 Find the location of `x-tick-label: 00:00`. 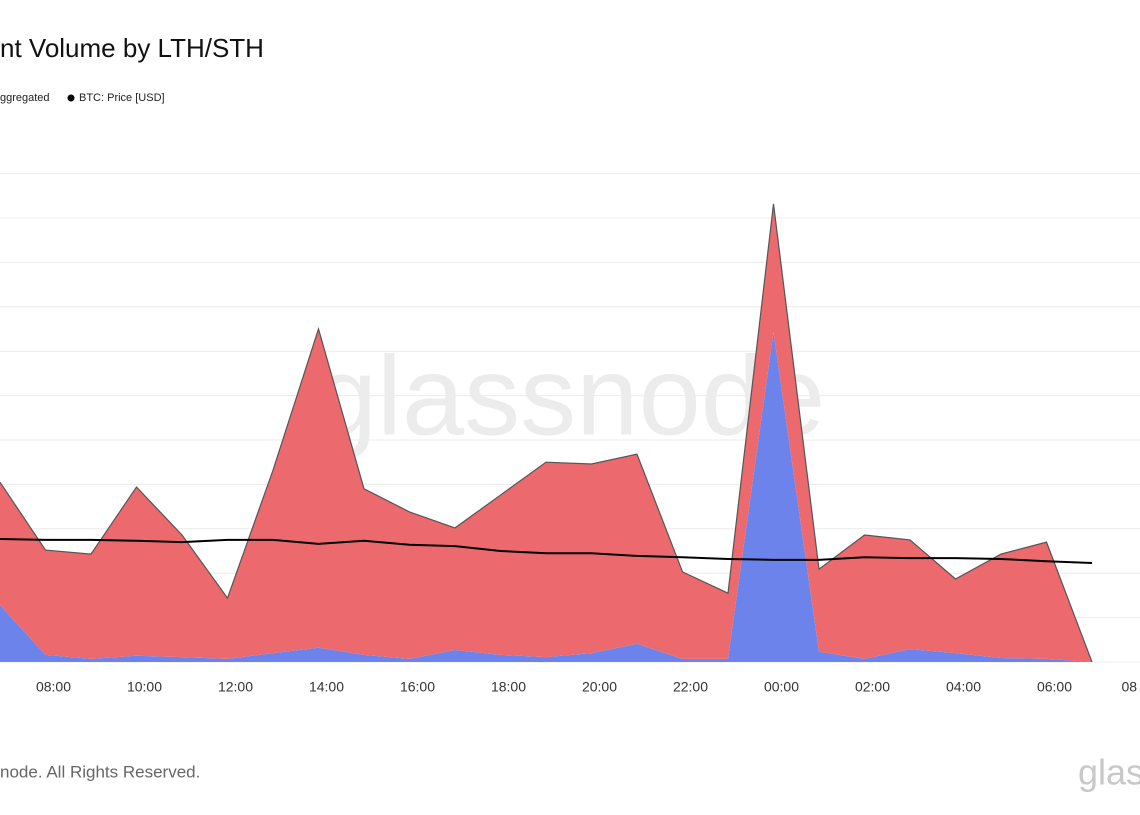

x-tick-label: 00:00 is located at coordinates (781, 687).